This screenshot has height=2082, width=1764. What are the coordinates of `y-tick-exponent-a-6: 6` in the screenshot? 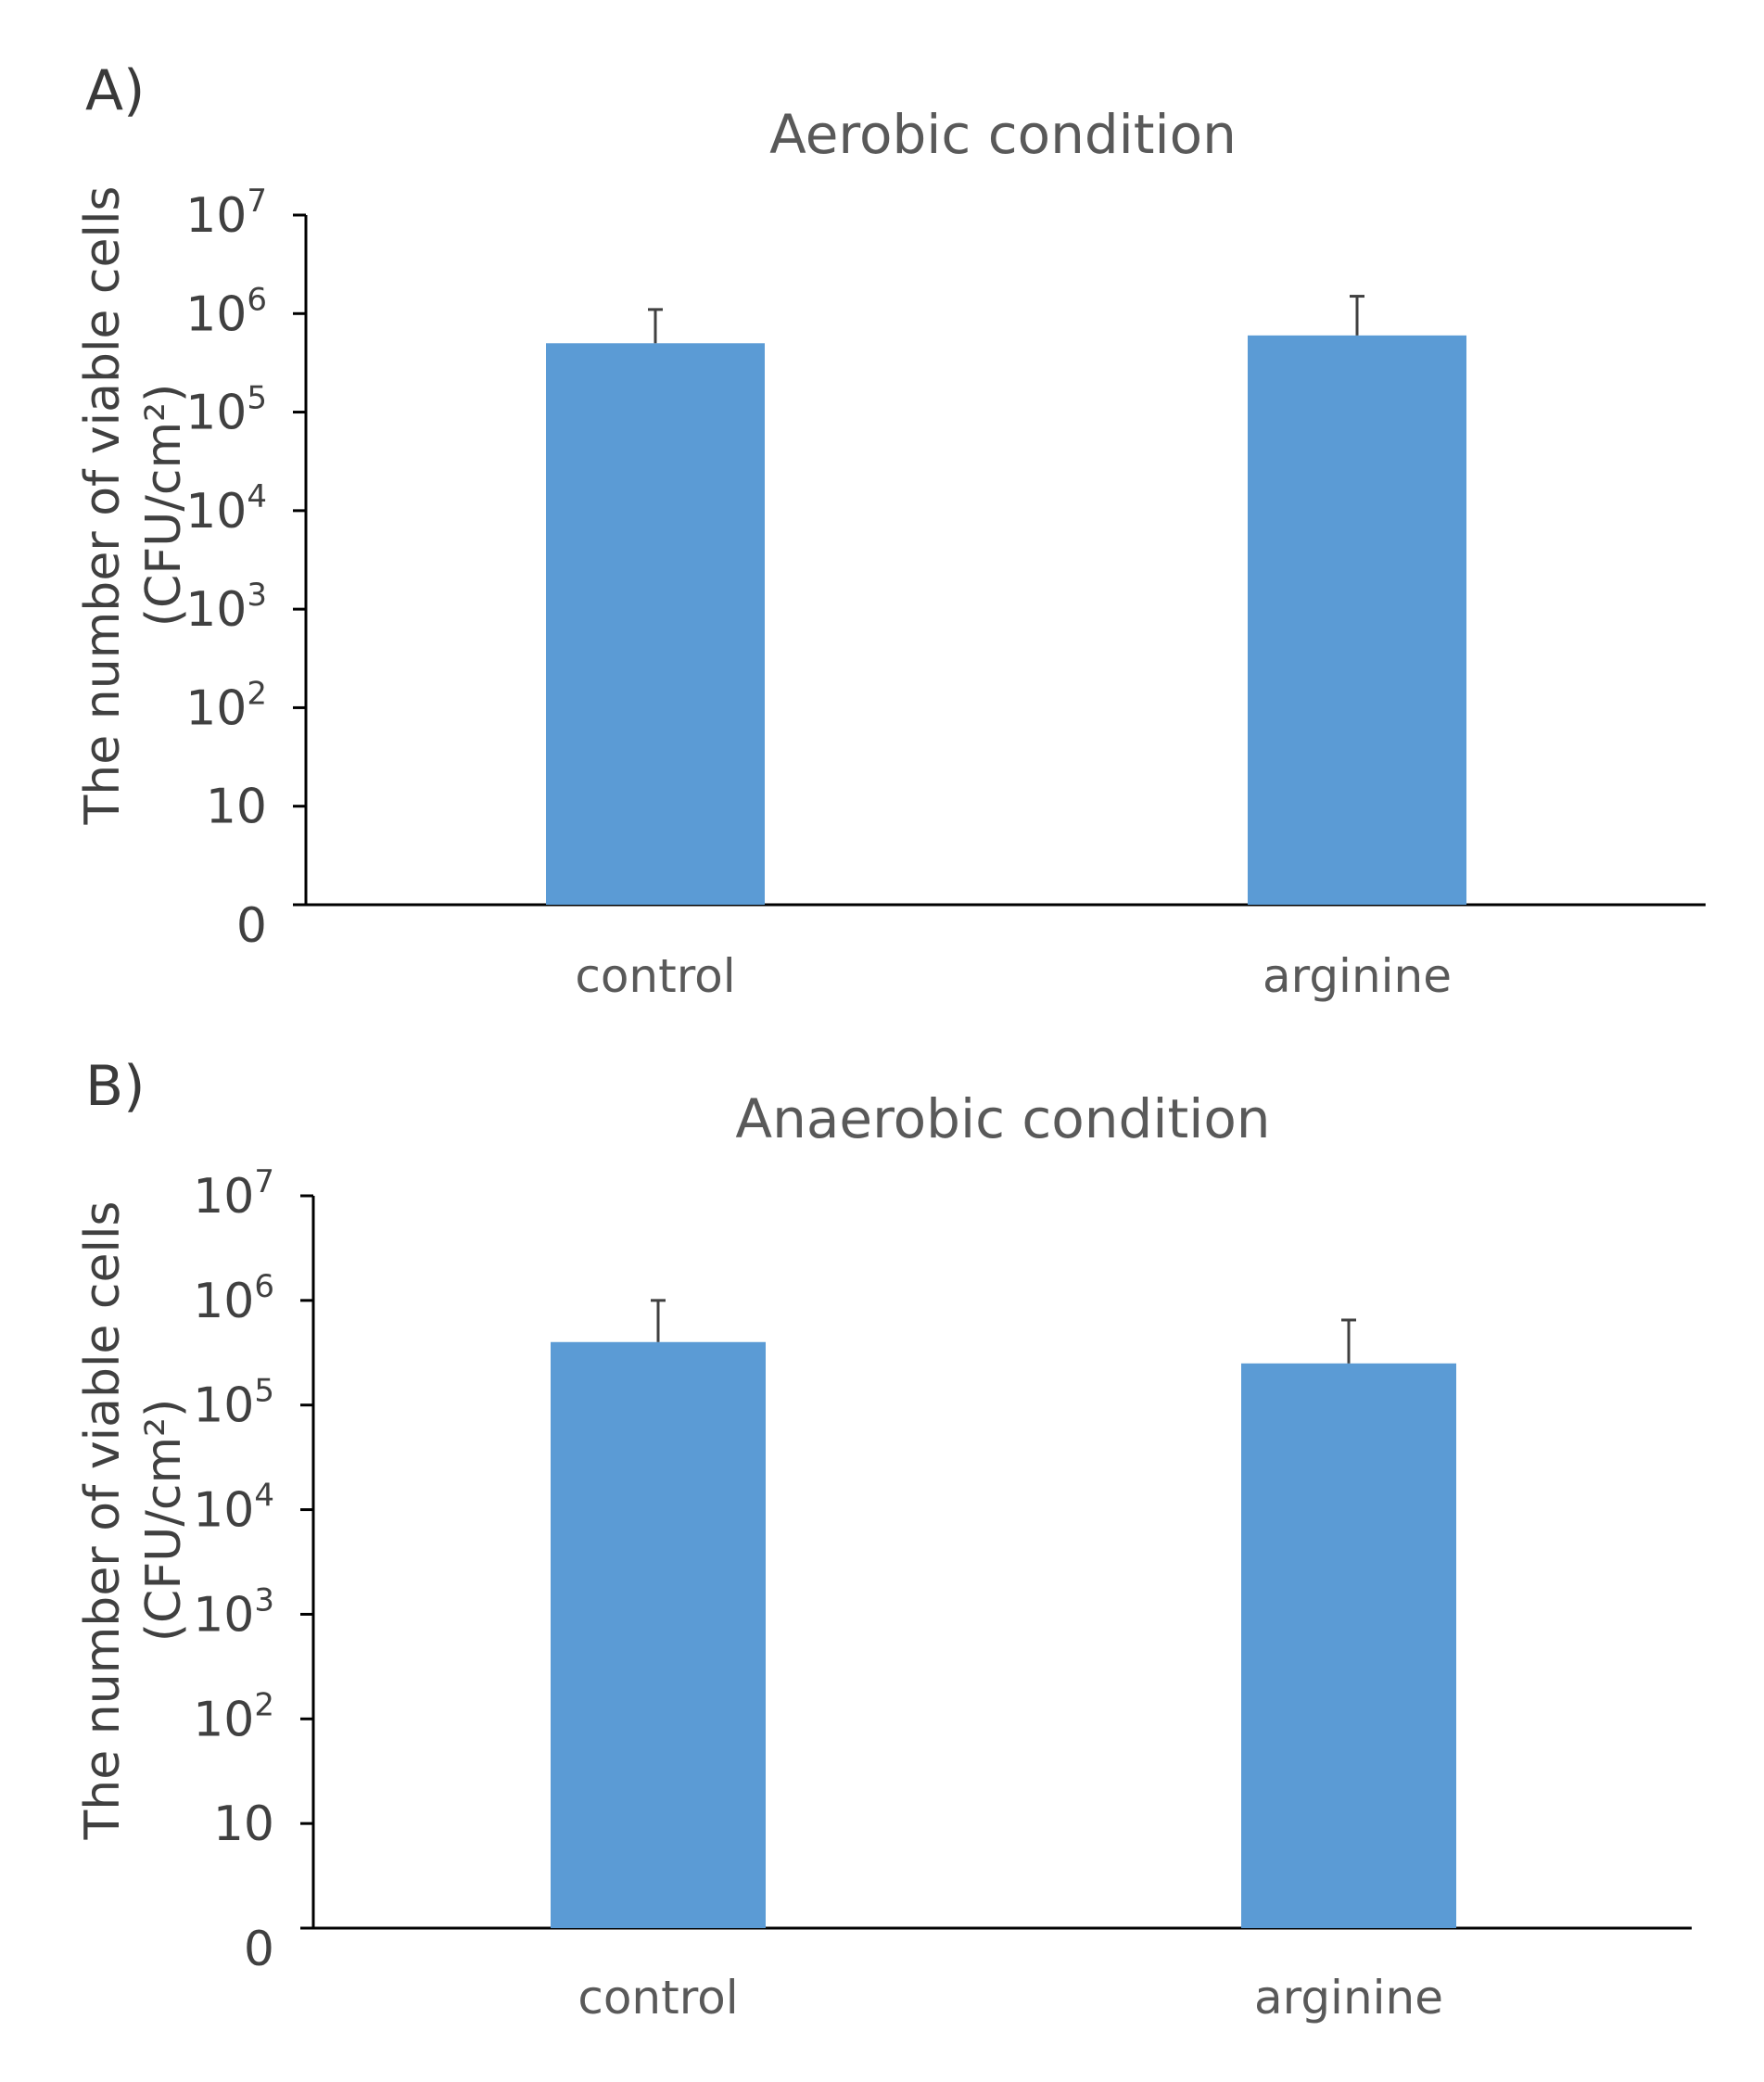 It's located at (257, 299).